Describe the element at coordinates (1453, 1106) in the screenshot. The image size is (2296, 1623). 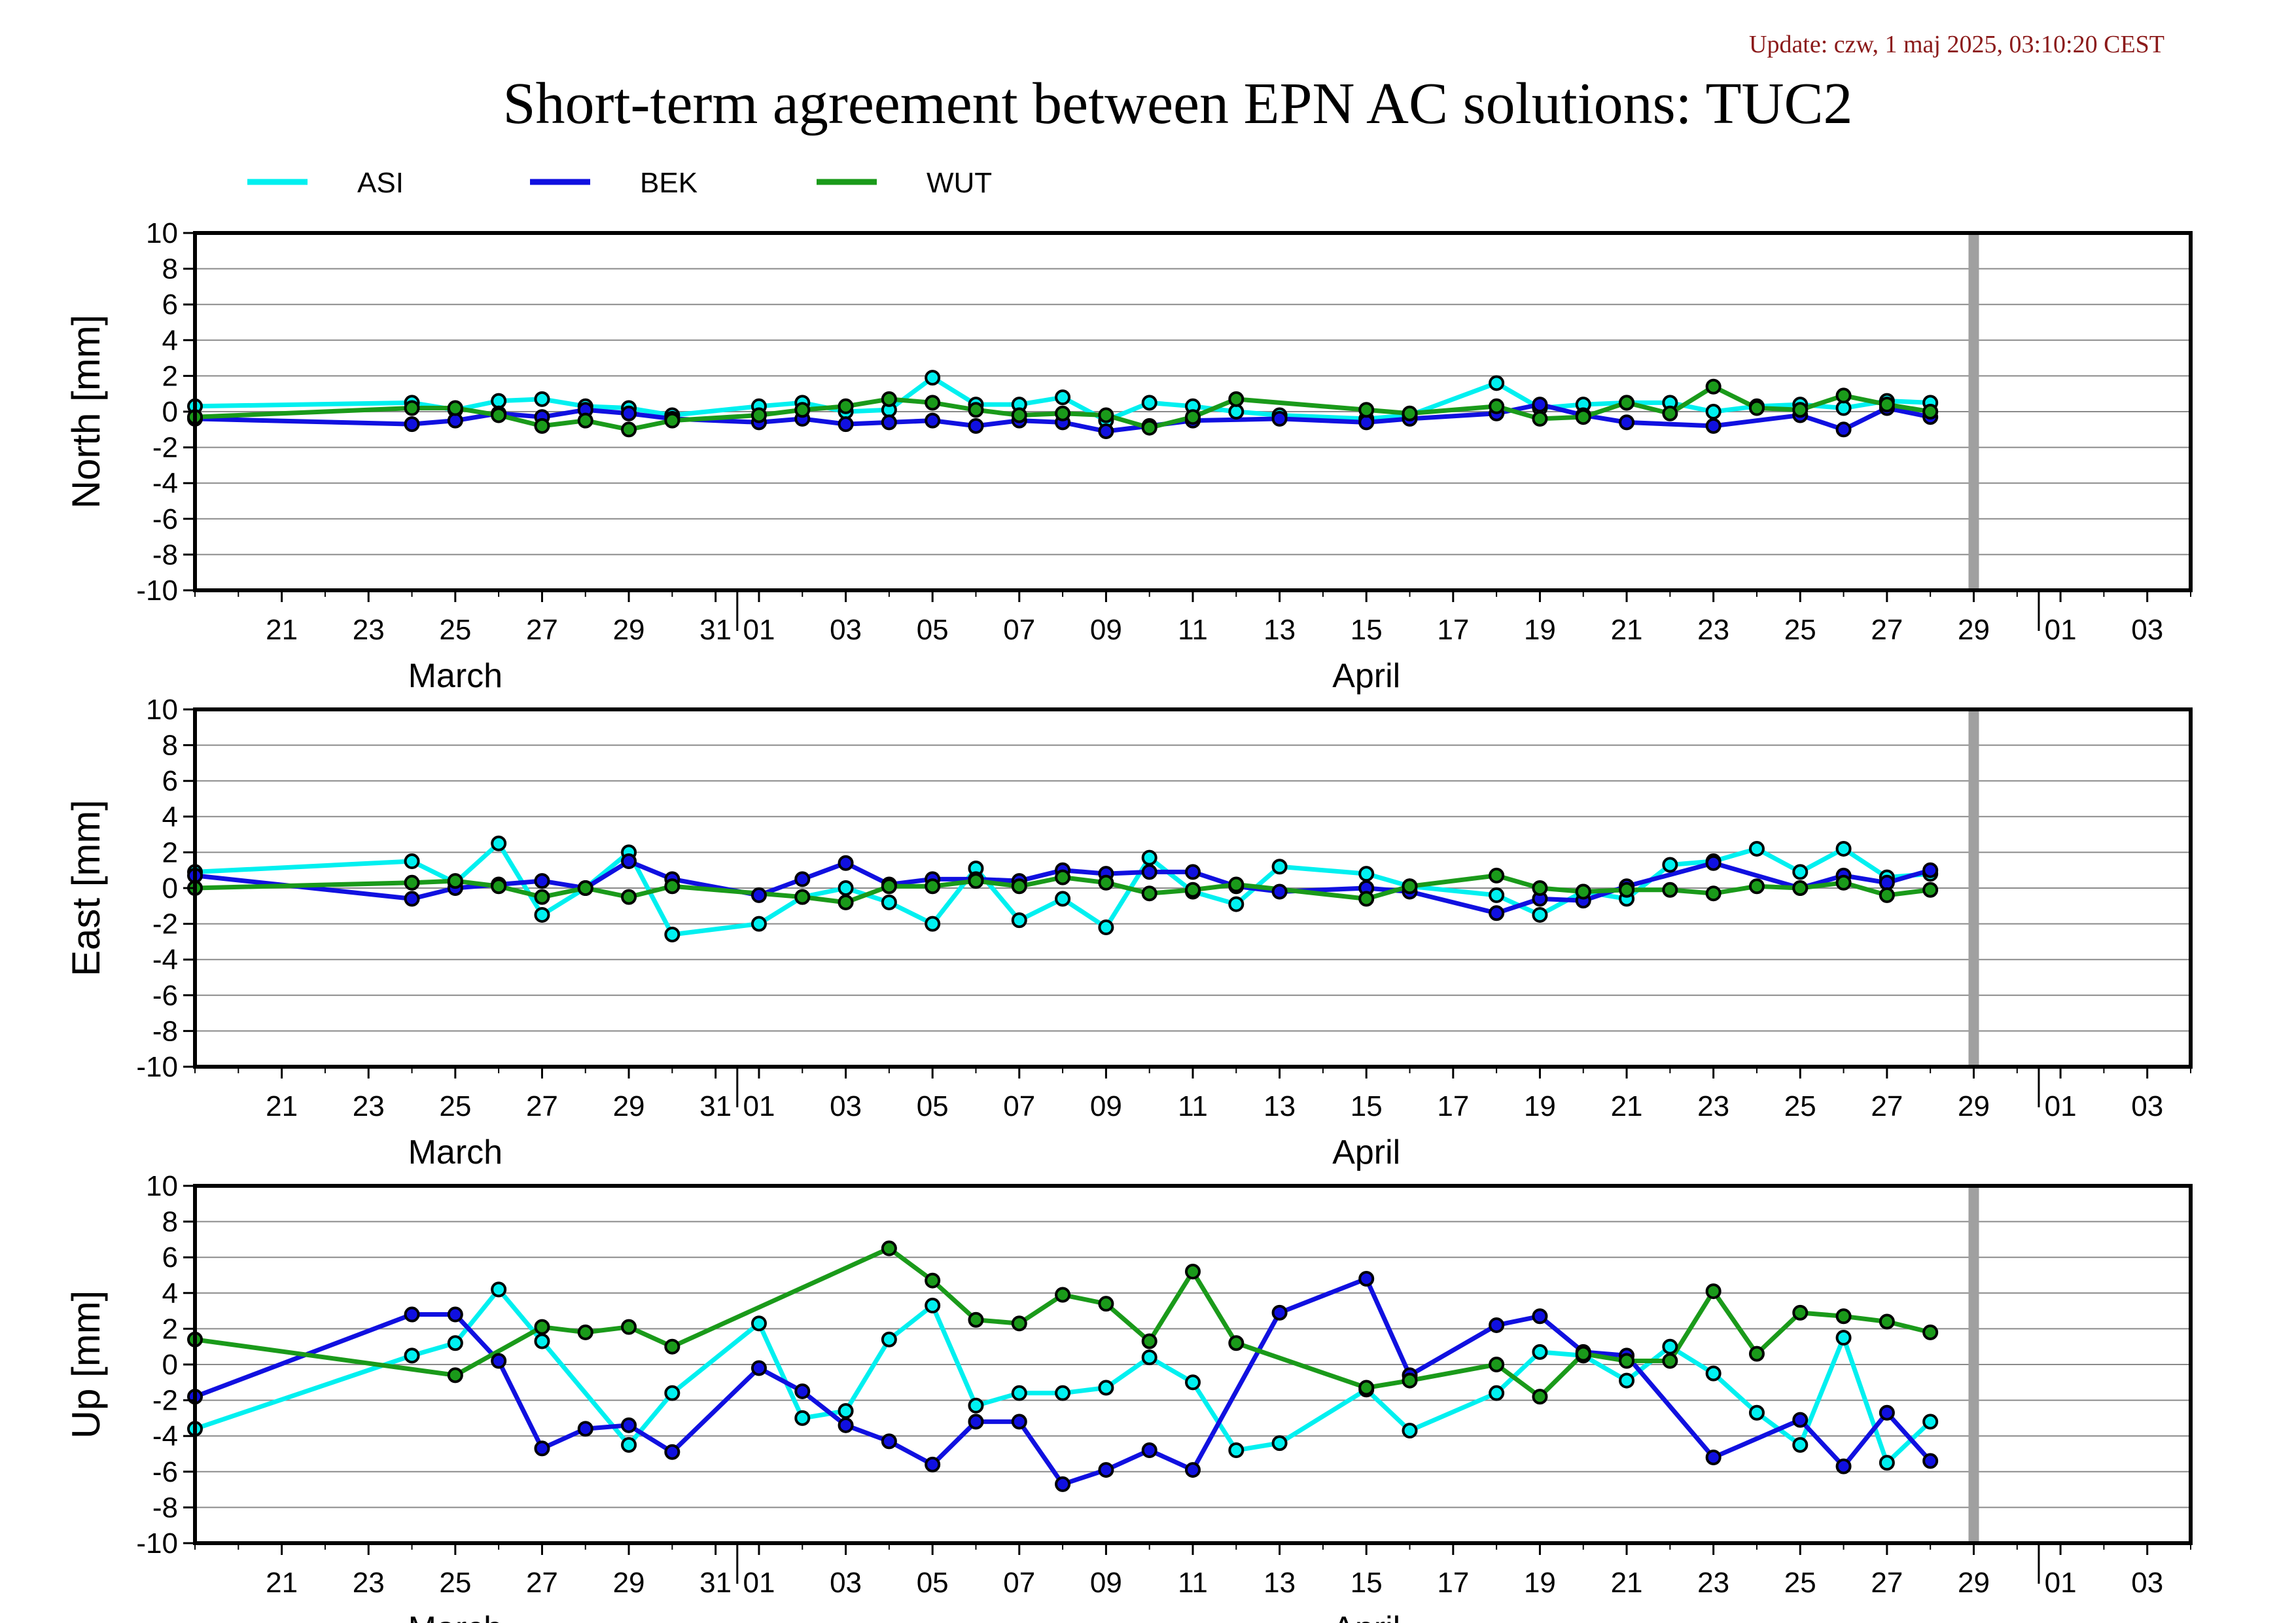
I see `x-tick-label: 17` at that location.